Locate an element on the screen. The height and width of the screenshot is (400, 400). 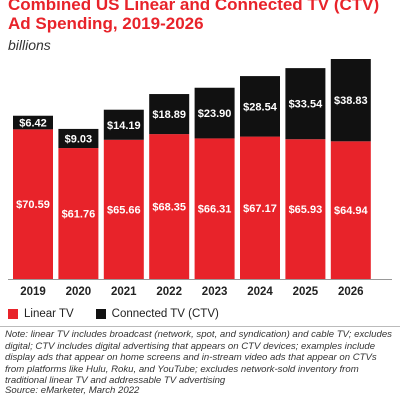
label-linear-2023: $66.31 is located at coordinates (215, 210).